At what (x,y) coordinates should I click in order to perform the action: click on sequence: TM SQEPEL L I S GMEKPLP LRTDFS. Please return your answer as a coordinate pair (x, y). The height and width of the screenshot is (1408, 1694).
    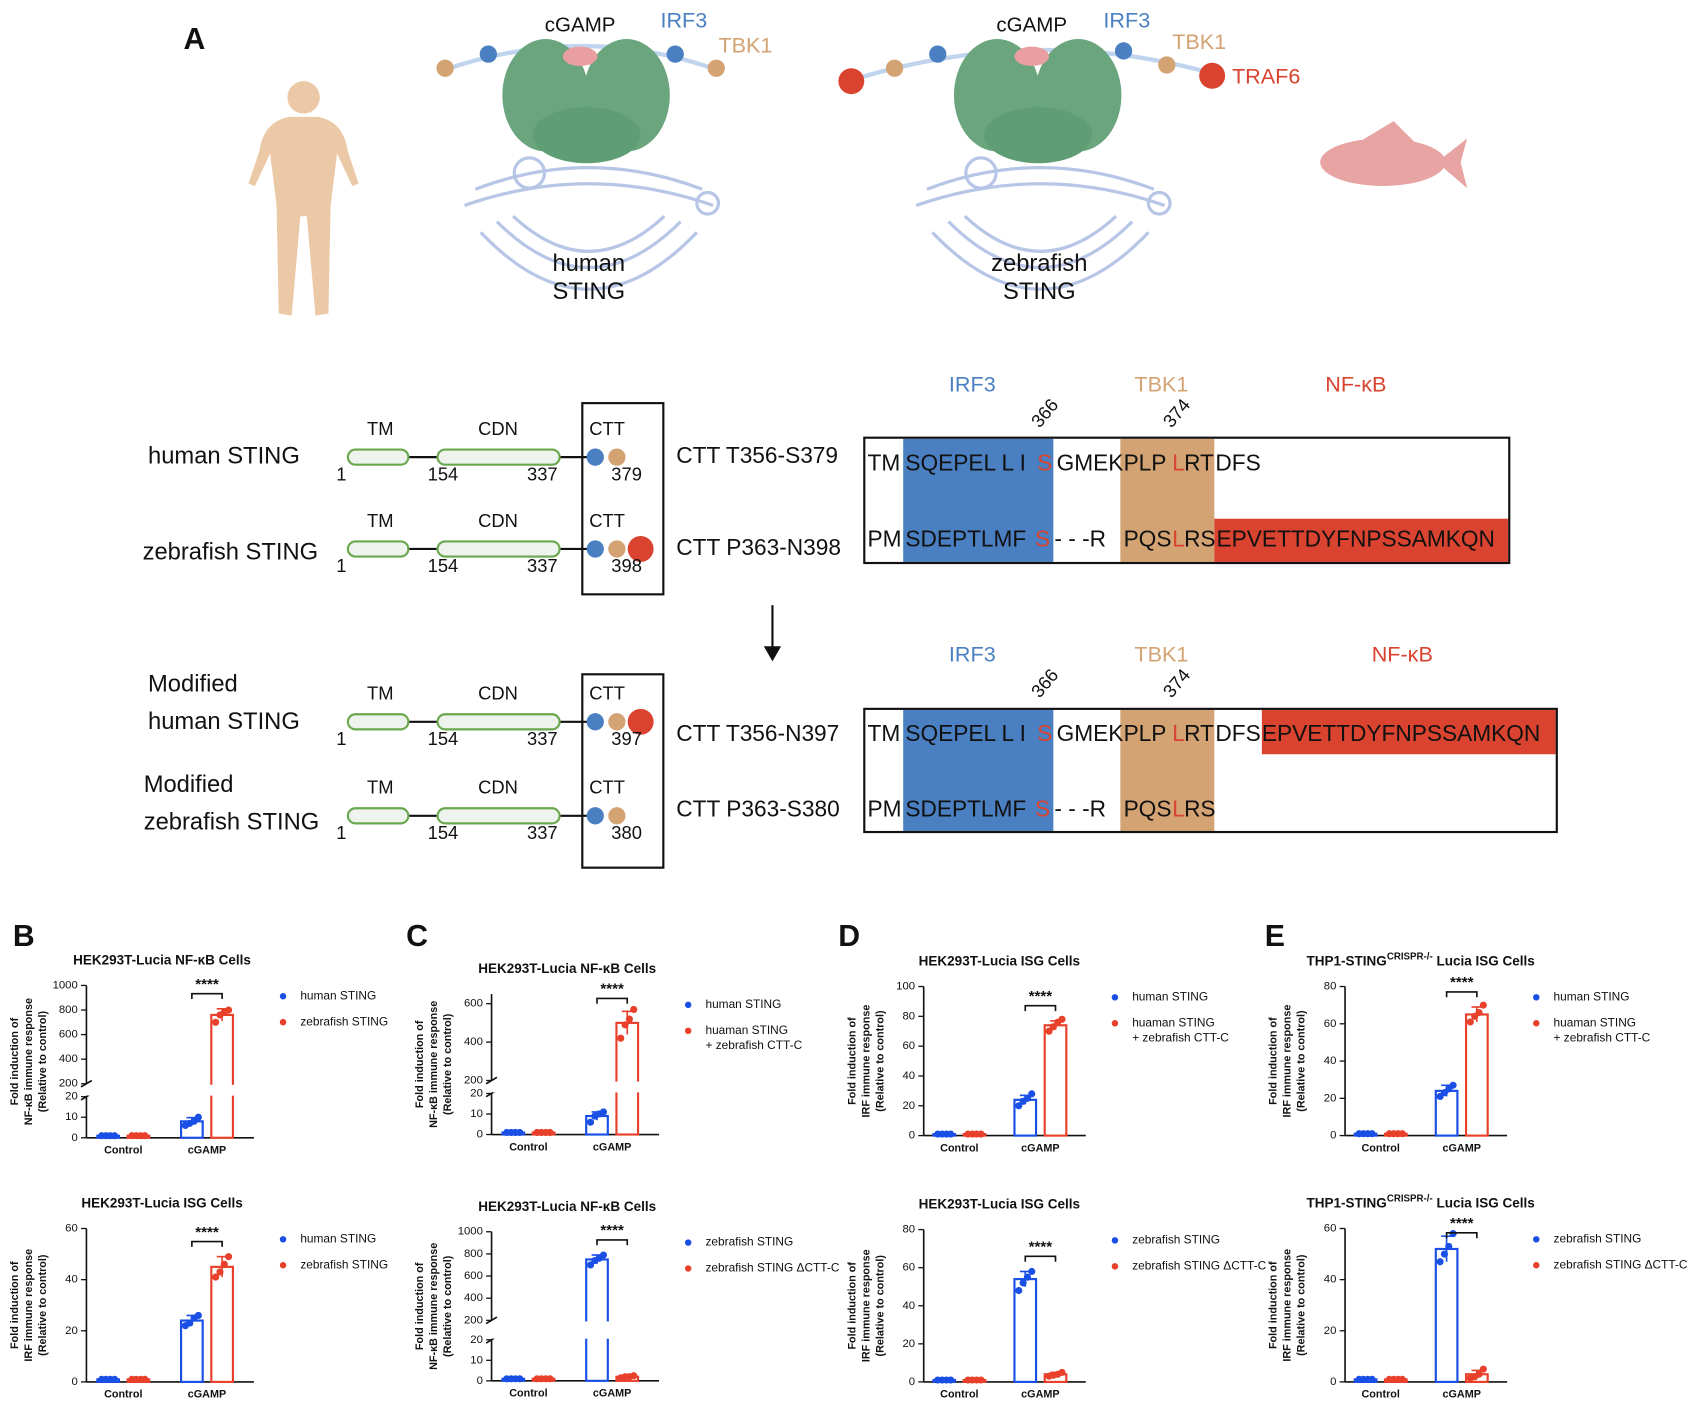
    Looking at the image, I should click on (1064, 463).